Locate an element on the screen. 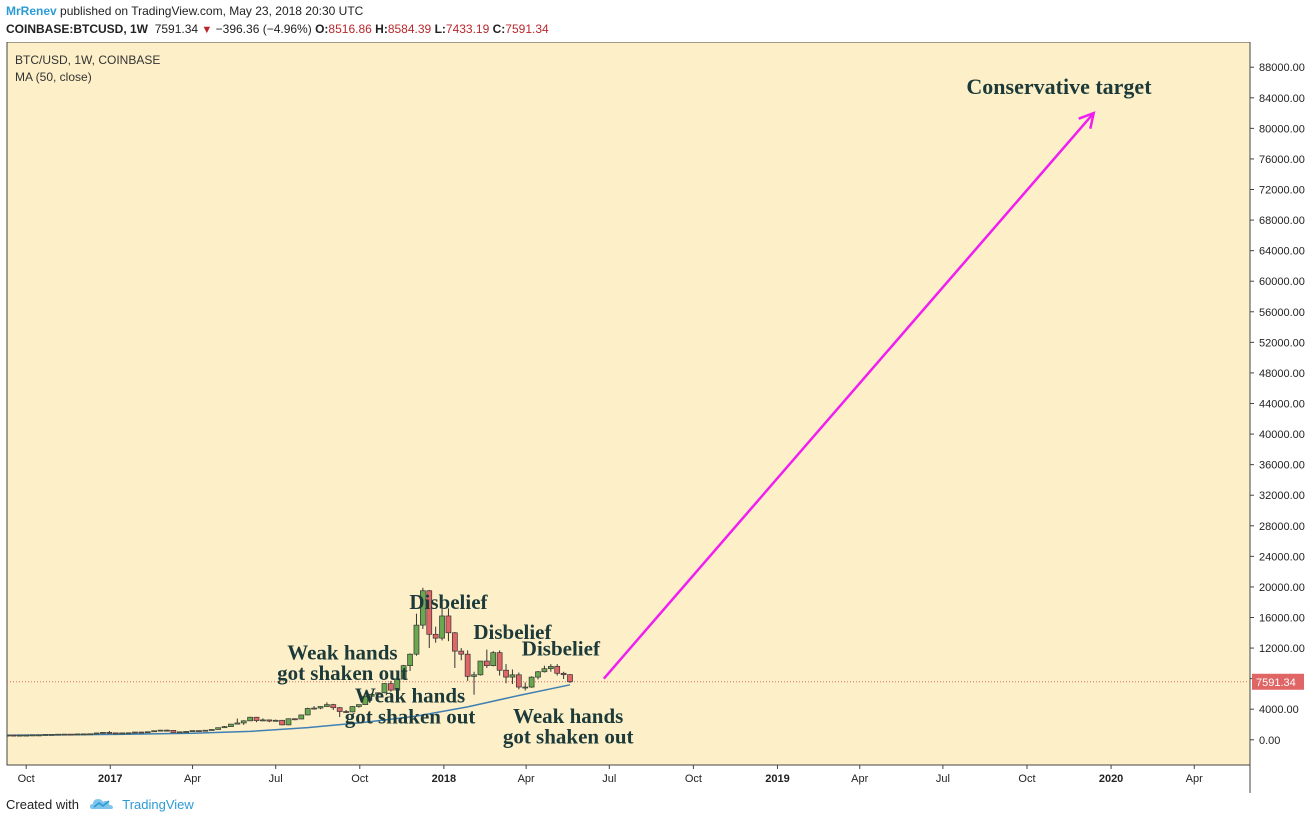 This screenshot has width=1315, height=824. x-tick-label: 2017 is located at coordinates (110, 779).